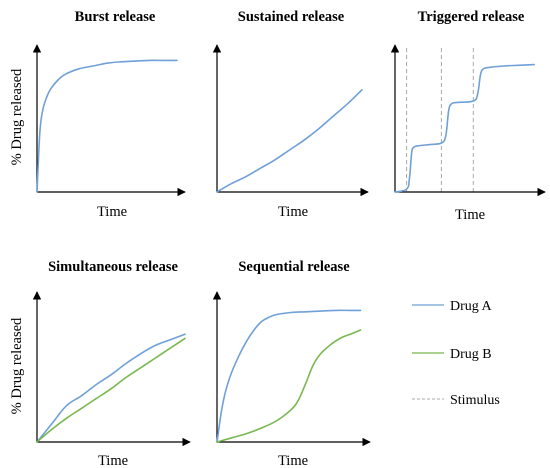 This screenshot has height=468, width=550. I want to click on legend-label-stimulus: Stimulus, so click(475, 400).